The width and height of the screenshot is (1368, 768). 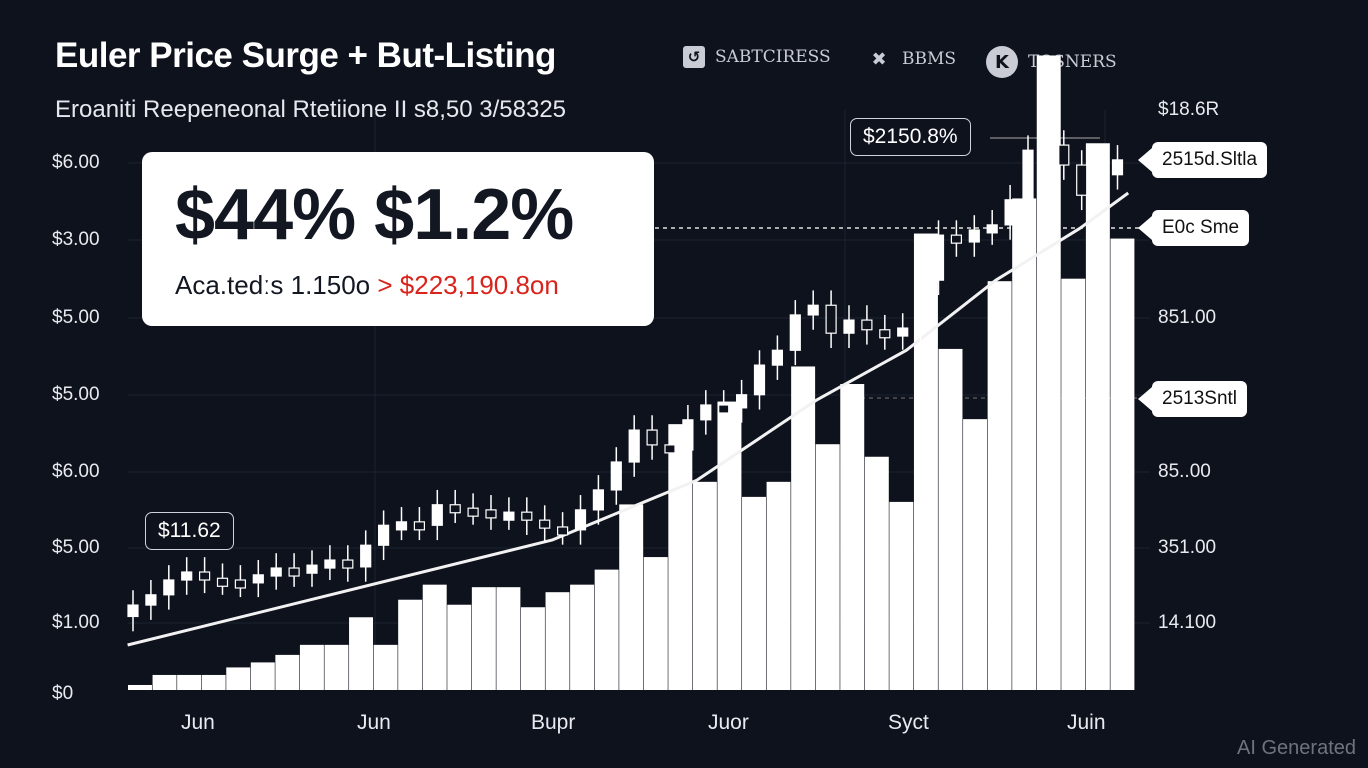 What do you see at coordinates (63, 693) in the screenshot?
I see `left-axis-tick: $0` at bounding box center [63, 693].